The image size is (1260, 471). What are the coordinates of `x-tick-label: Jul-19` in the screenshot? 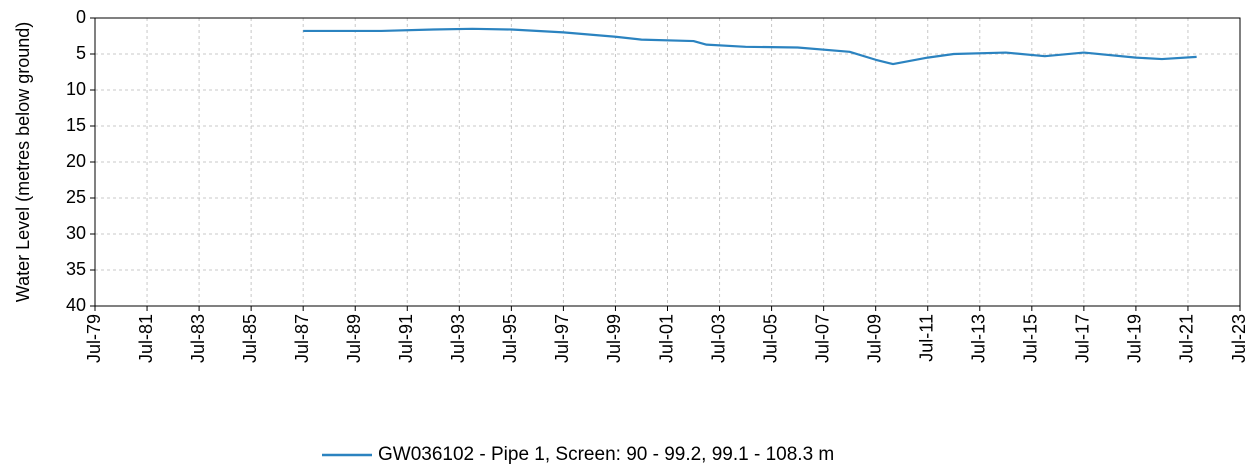 It's located at (1135, 338).